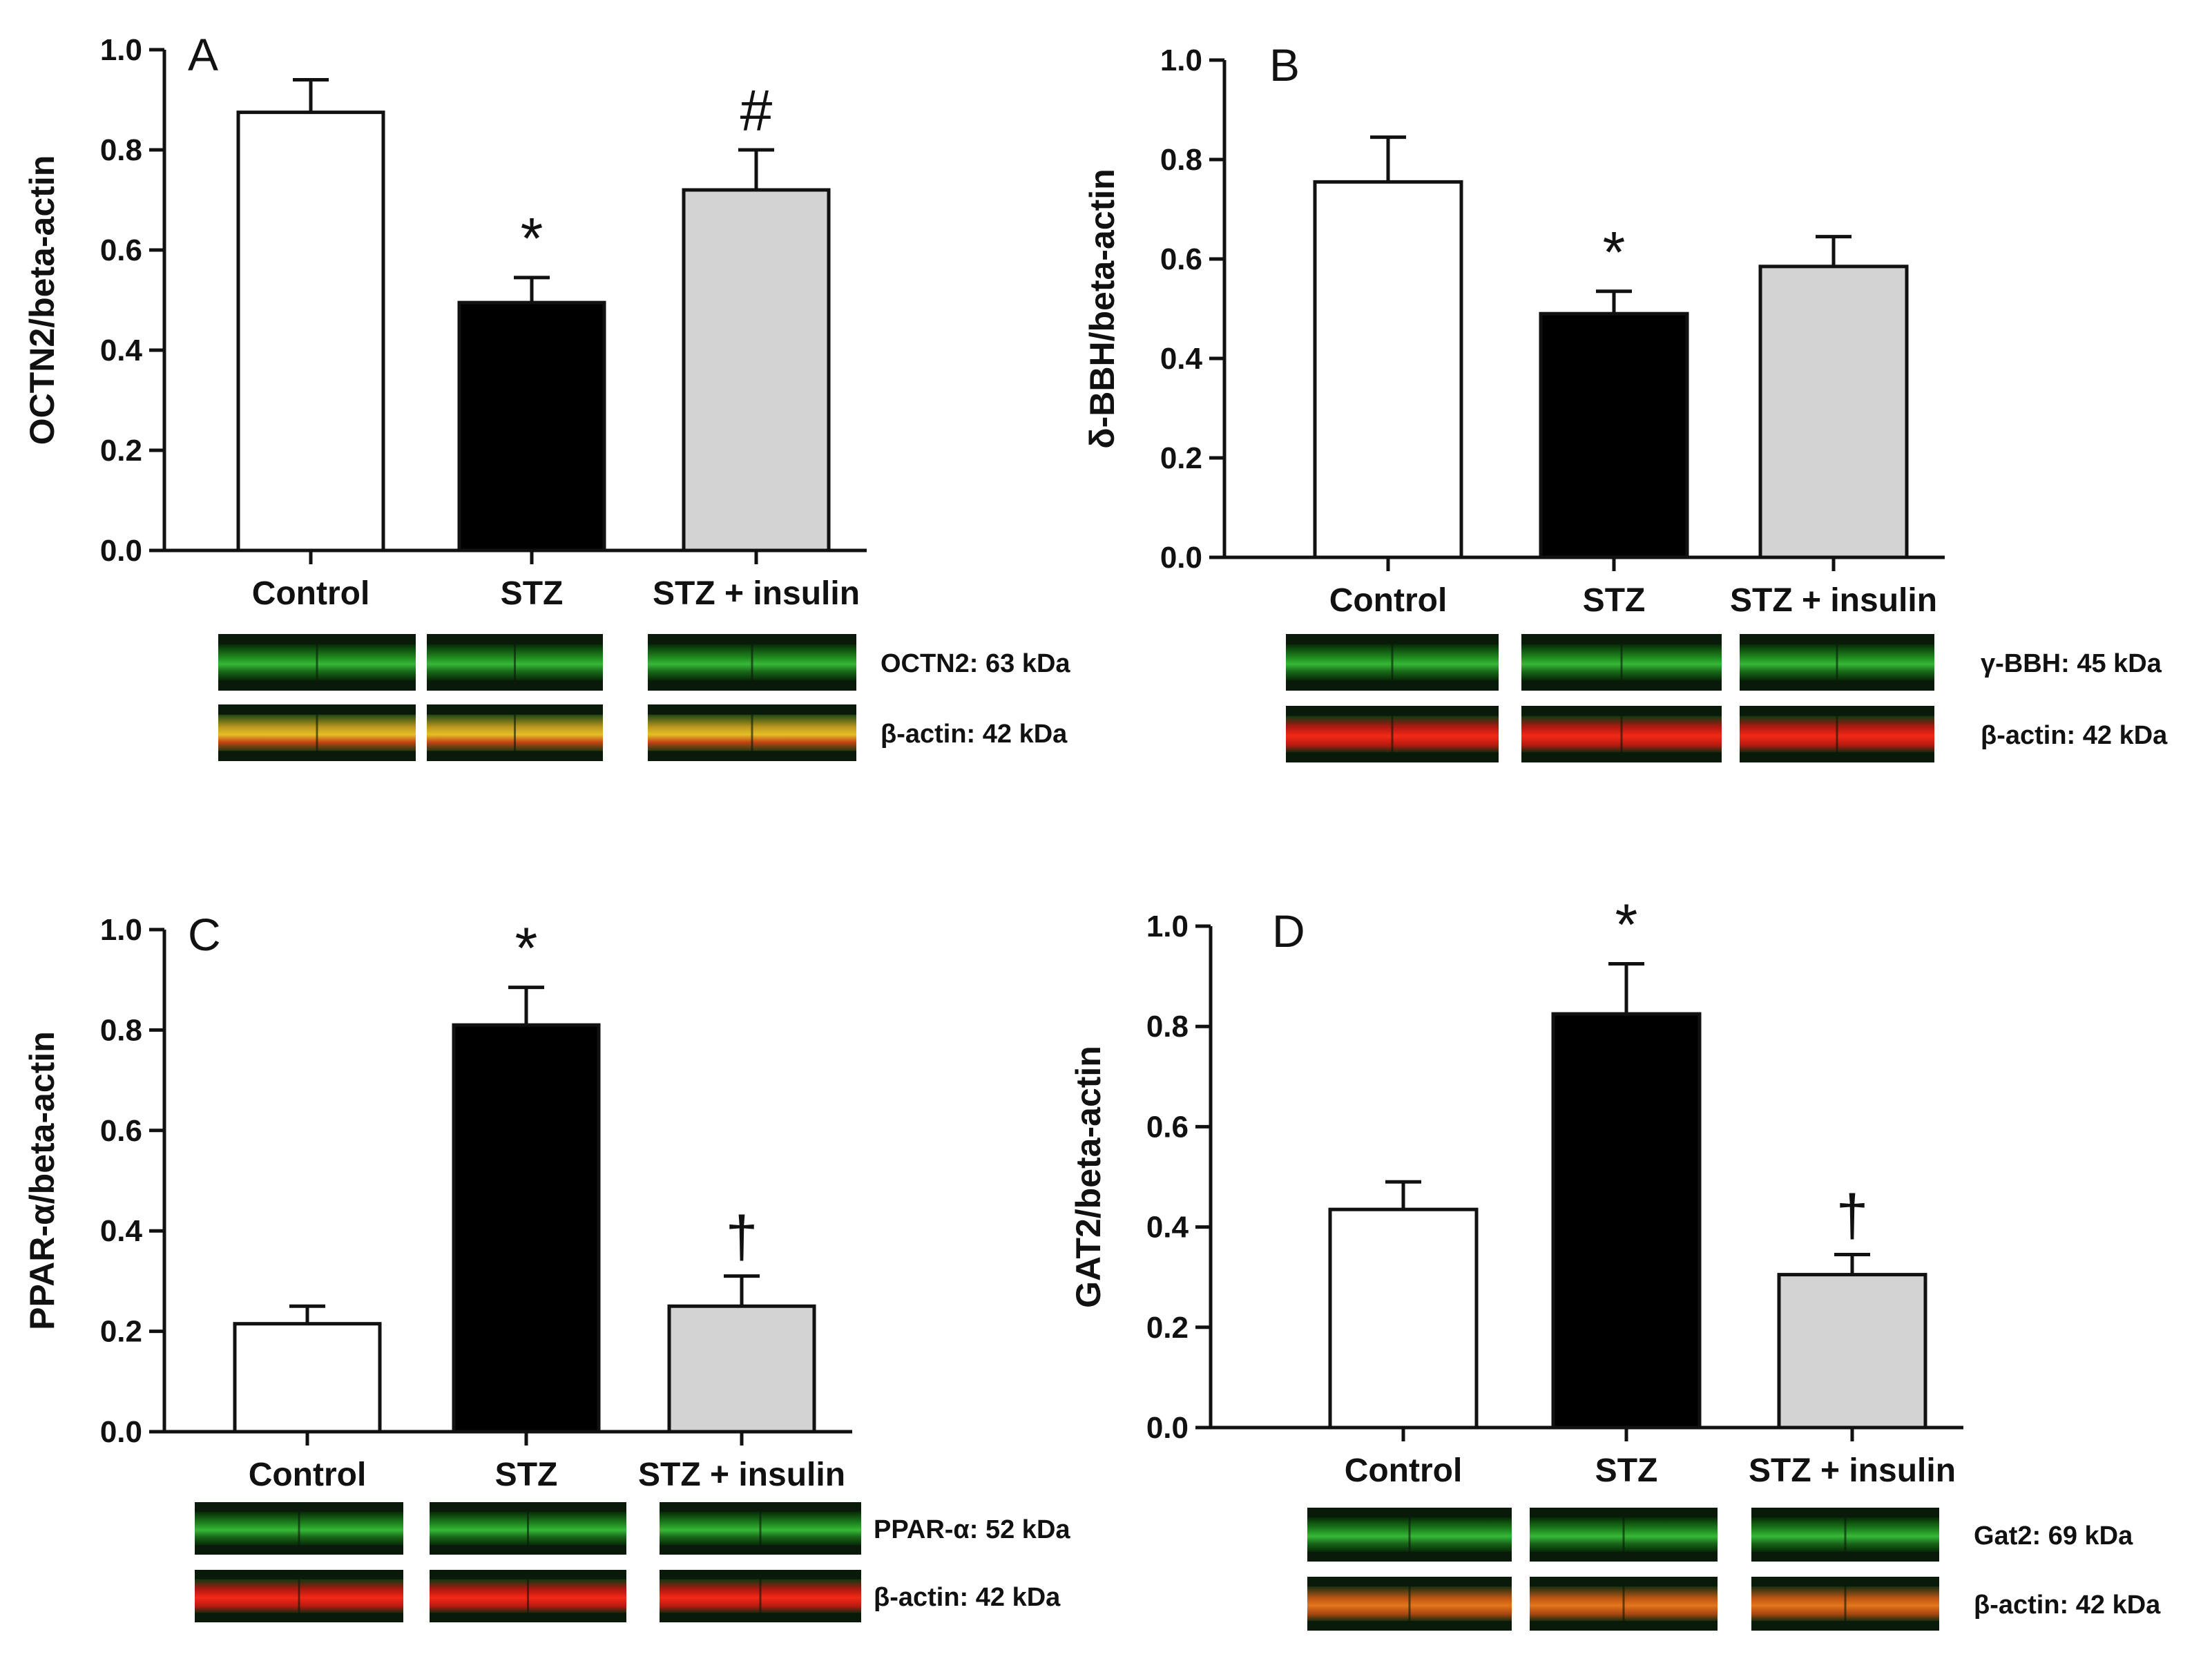 Image resolution: width=2212 pixels, height=1661 pixels. I want to click on y-axis-label: PPAR-α/beta-actin, so click(42, 1180).